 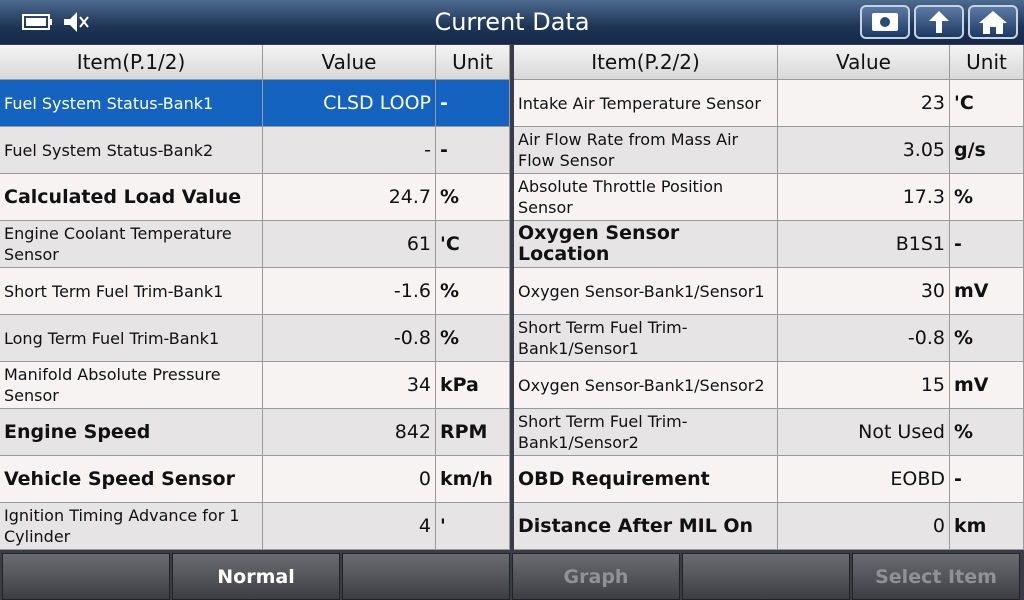 I want to click on value-cell: 23, so click(x=864, y=103).